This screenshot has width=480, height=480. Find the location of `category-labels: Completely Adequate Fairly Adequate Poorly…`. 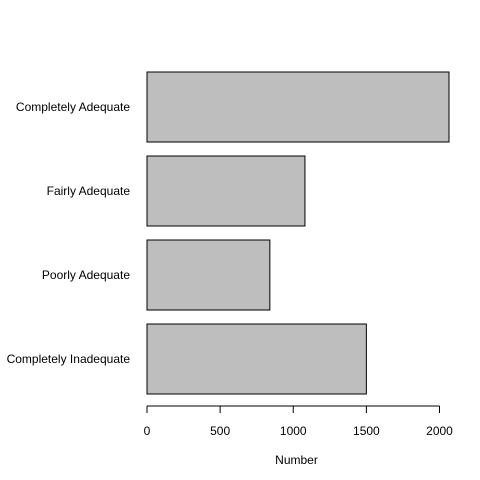

category-labels: Completely Adequate Fairly Adequate Poorly… is located at coordinates (69, 233).